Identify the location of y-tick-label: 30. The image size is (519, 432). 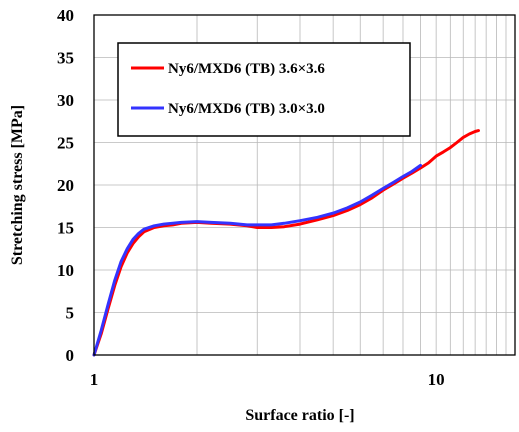
(65, 100).